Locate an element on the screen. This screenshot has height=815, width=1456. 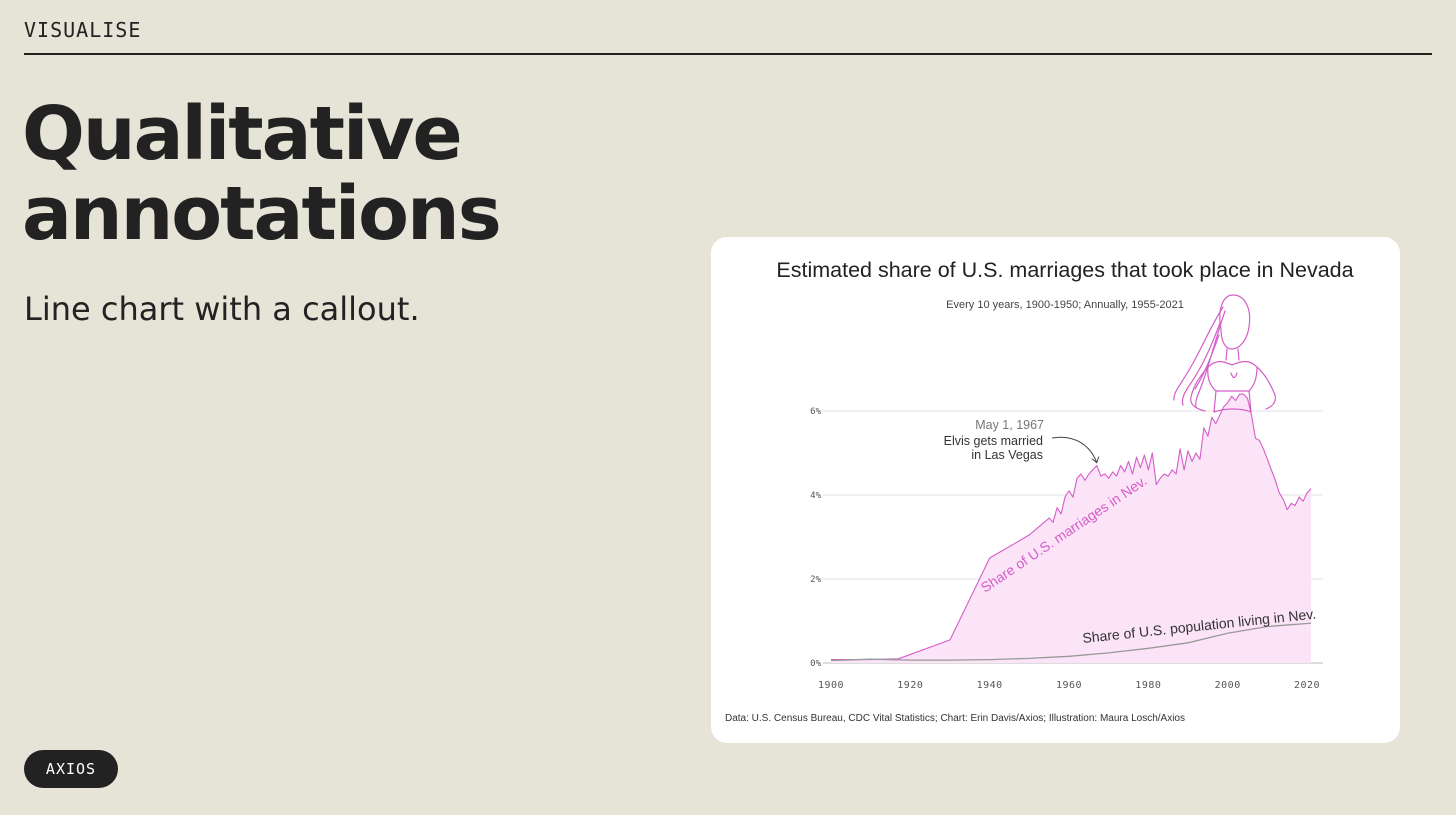
y-tick-label: 6% is located at coordinates (815, 412).